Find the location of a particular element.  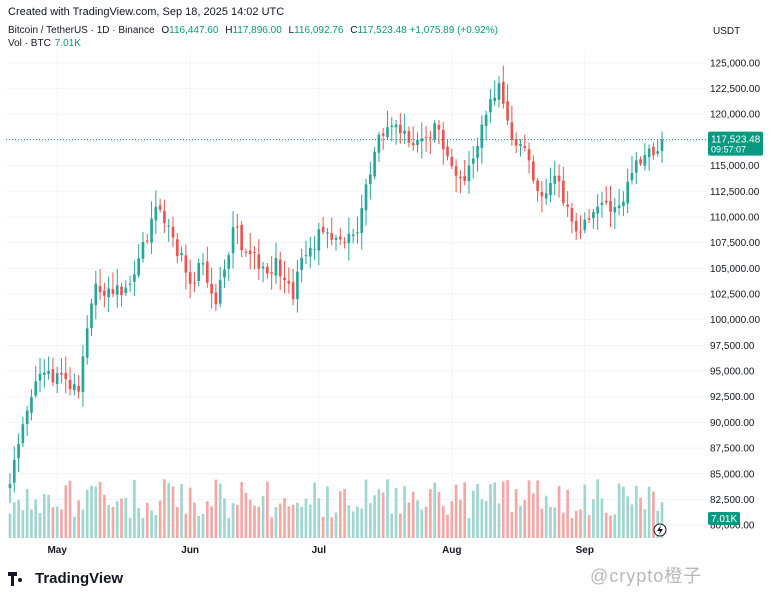

tradingview-logo: TradingView is located at coordinates (65, 578).